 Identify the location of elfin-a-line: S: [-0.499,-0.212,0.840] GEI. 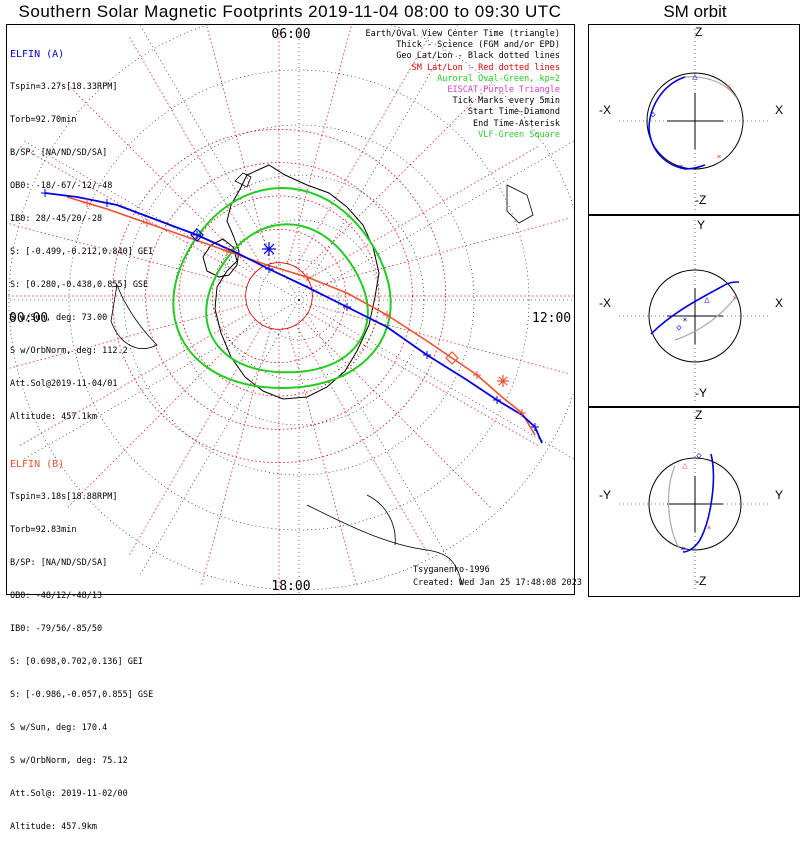
(82, 252).